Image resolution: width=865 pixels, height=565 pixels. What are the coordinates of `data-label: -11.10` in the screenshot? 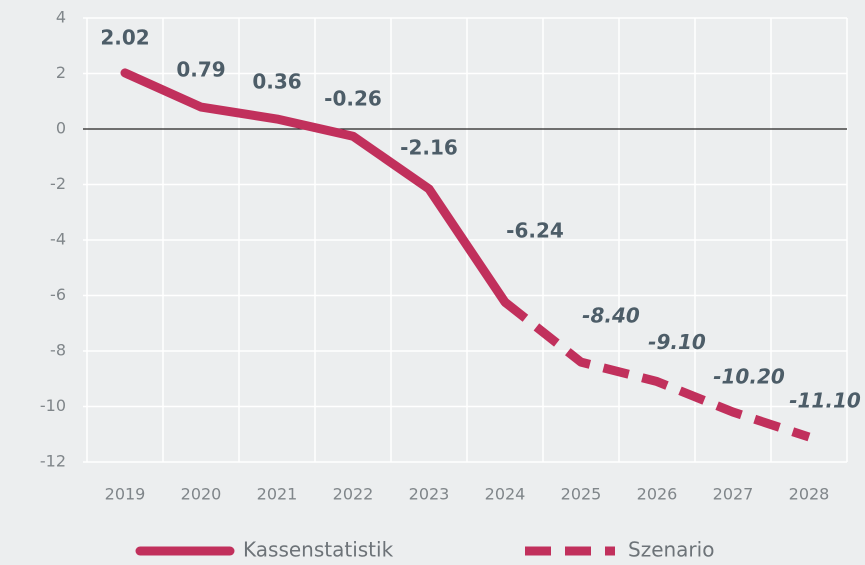 It's located at (825, 401).